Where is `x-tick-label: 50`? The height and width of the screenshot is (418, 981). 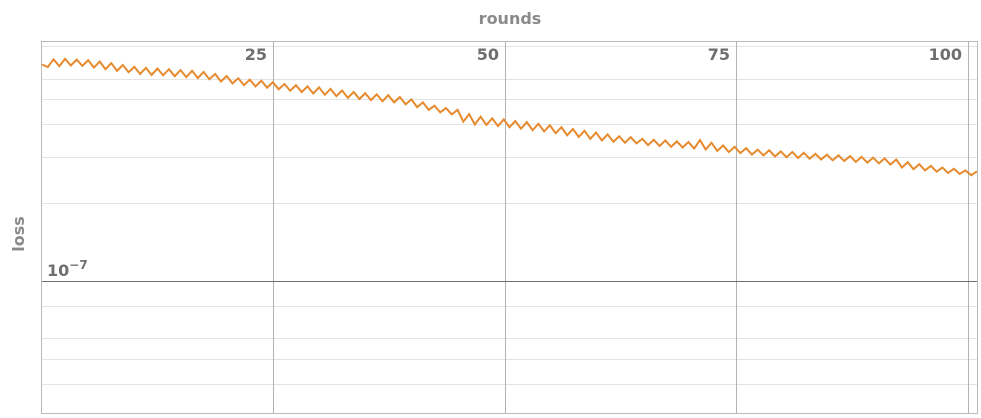
x-tick-label: 50 is located at coordinates (488, 54).